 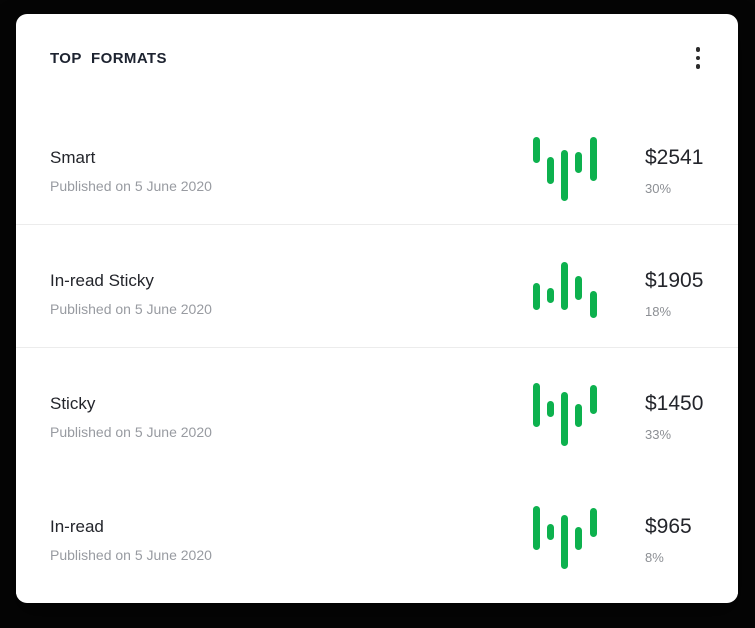 What do you see at coordinates (73, 403) in the screenshot?
I see `format-name: Sticky` at bounding box center [73, 403].